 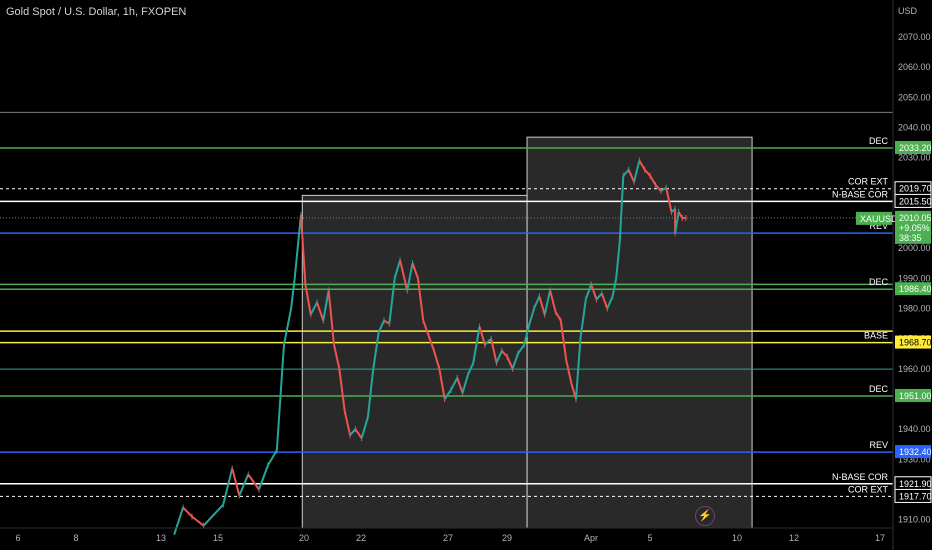 I want to click on price-badge-text-4: 2015.50, so click(x=915, y=201).